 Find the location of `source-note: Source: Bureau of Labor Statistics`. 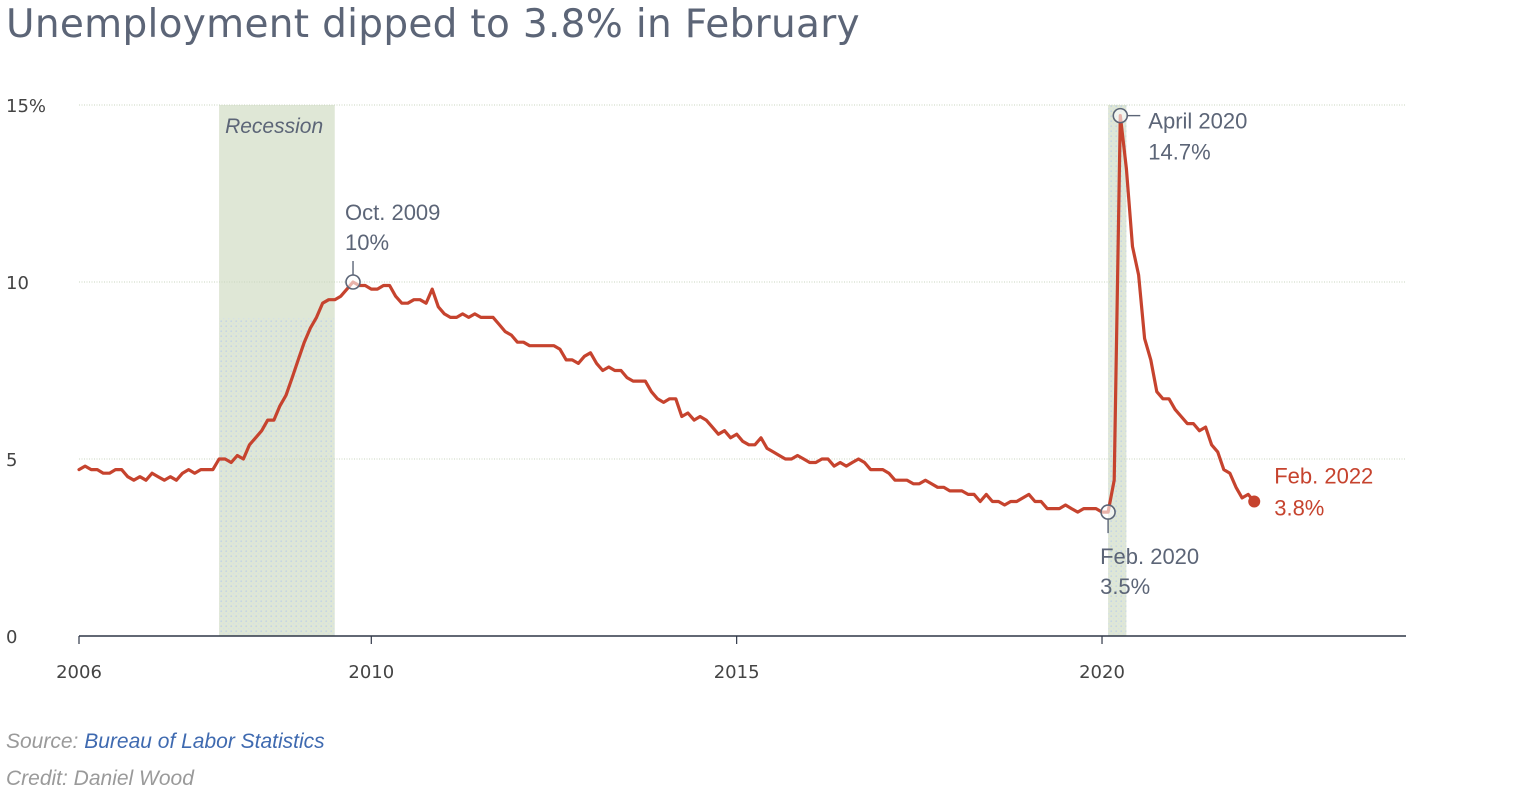

source-note: Source: Bureau of Labor Statistics is located at coordinates (165, 742).